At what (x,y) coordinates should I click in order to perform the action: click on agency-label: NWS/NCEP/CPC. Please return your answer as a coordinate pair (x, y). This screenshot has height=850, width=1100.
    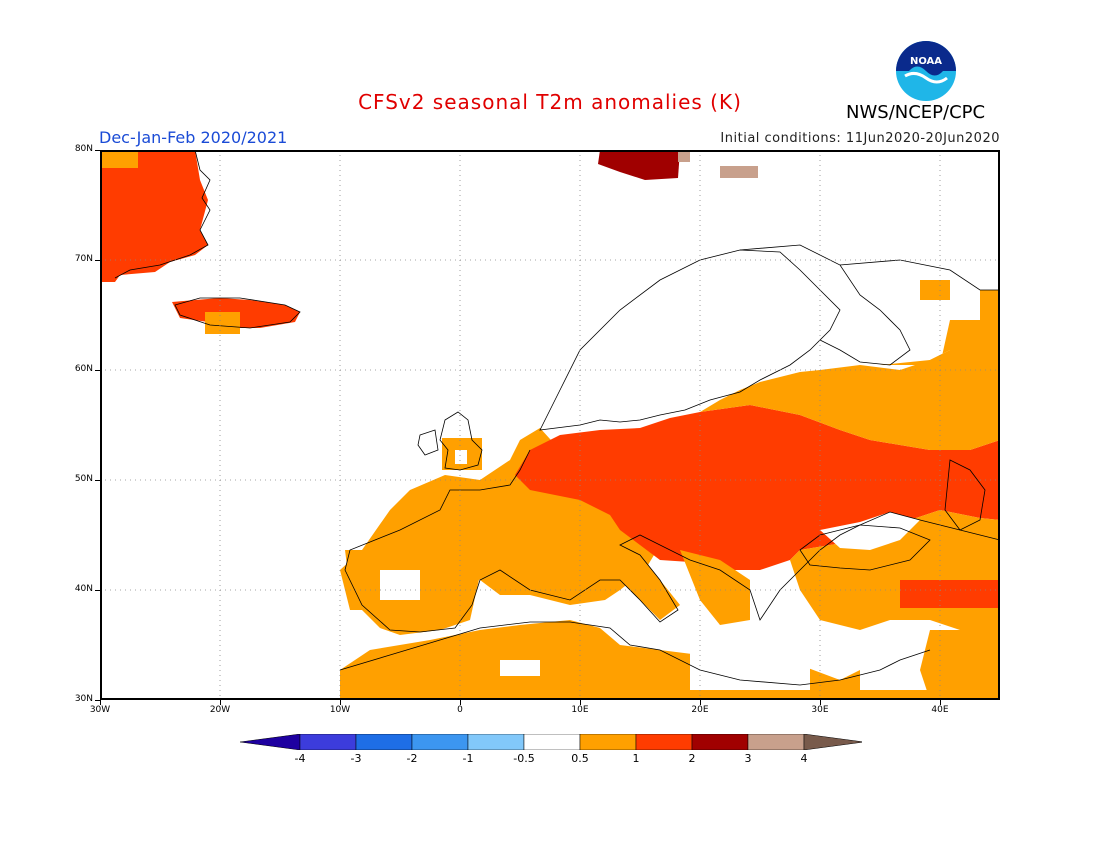
    Looking at the image, I should click on (916, 112).